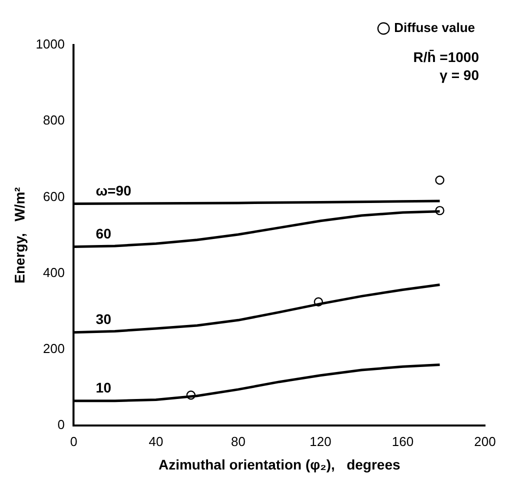 This screenshot has height=490, width=525. I want to click on series-label: 10, so click(104, 388).